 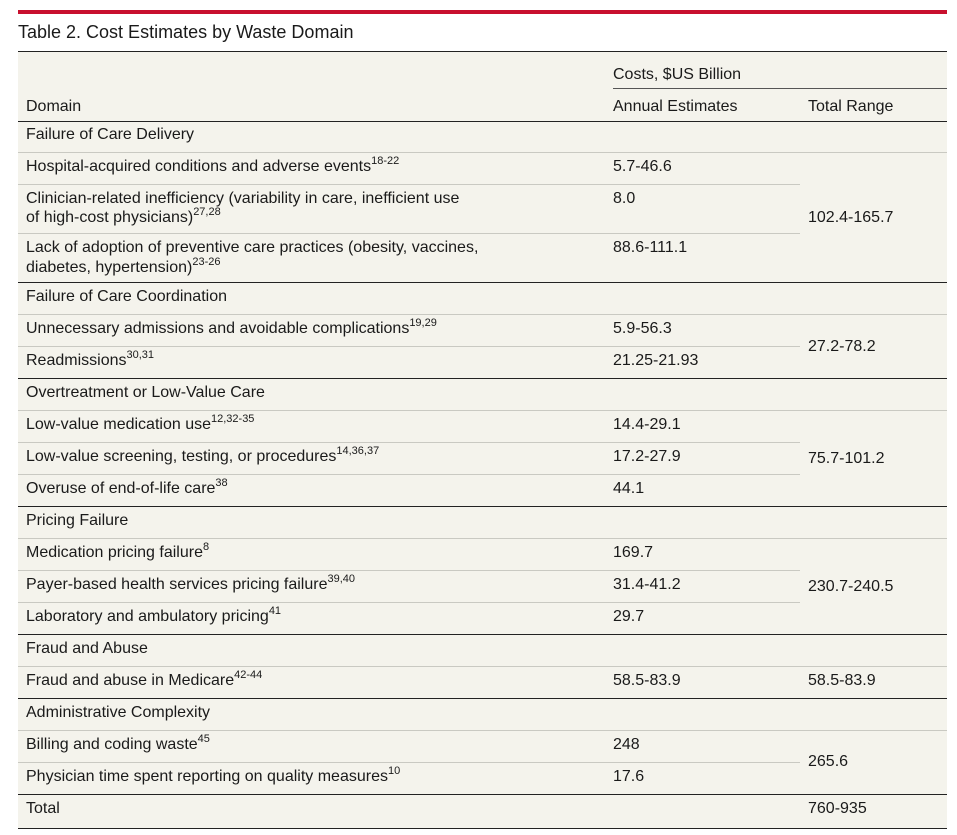 I want to click on header-domain: Domain, so click(x=54, y=106).